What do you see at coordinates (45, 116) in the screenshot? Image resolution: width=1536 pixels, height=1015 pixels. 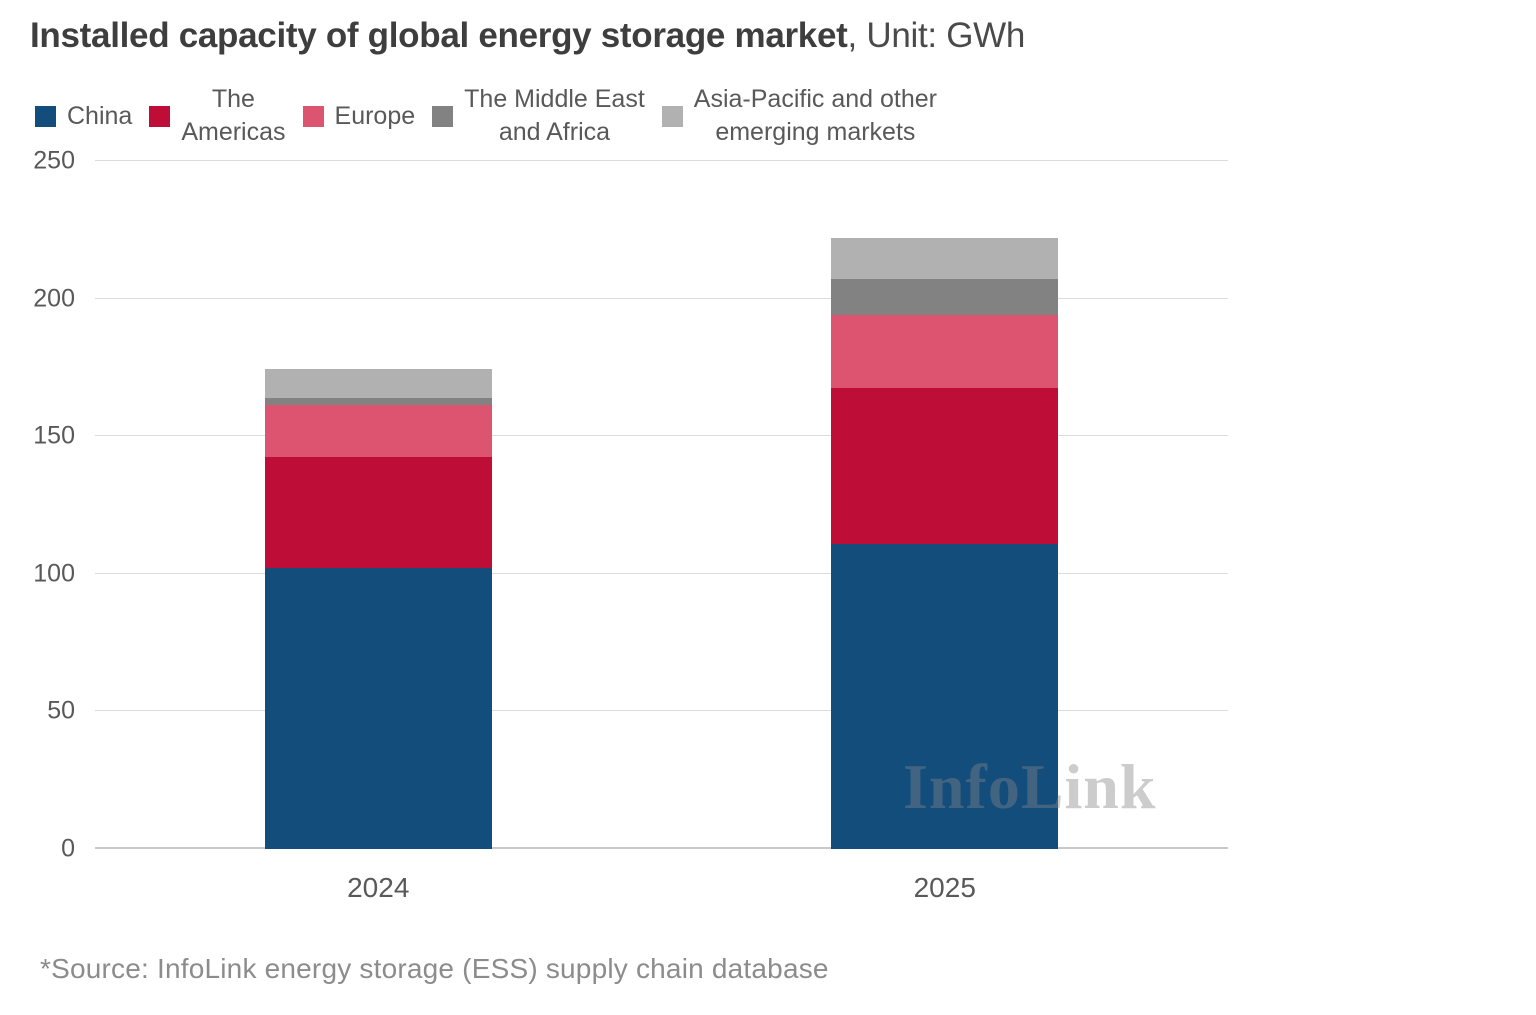 I see `legend-swatch-china` at bounding box center [45, 116].